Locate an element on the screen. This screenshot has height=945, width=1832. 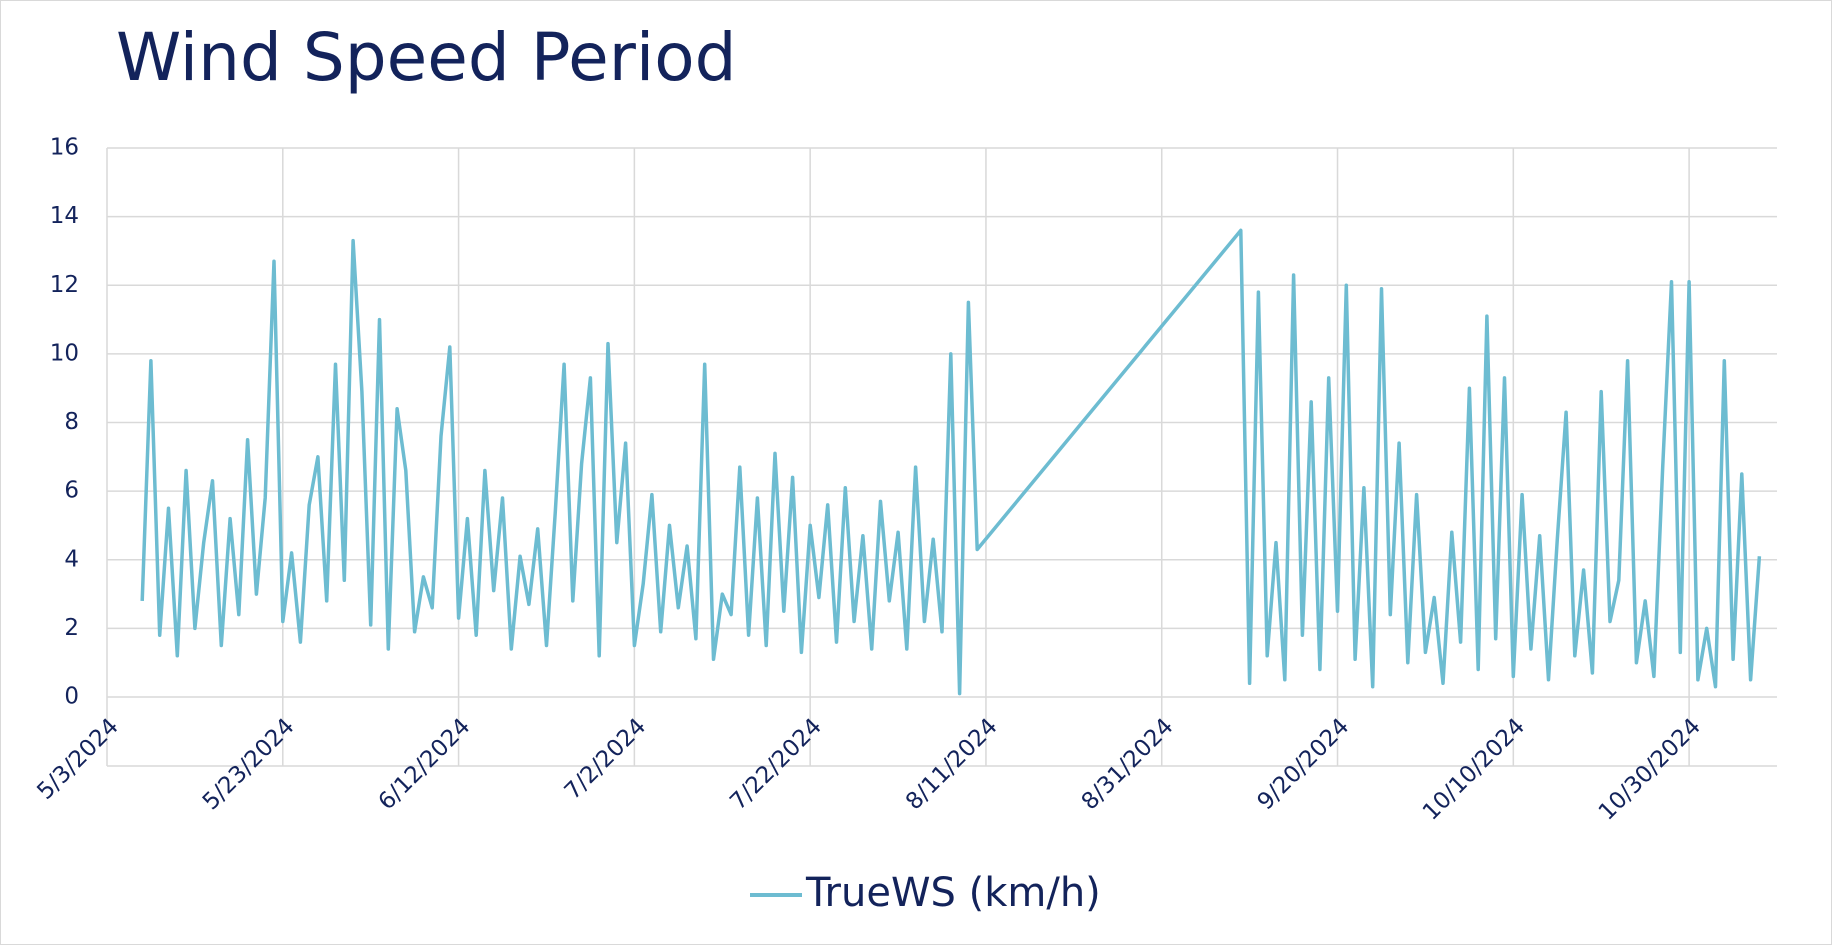
y-tick-label: 6 is located at coordinates (71, 491).